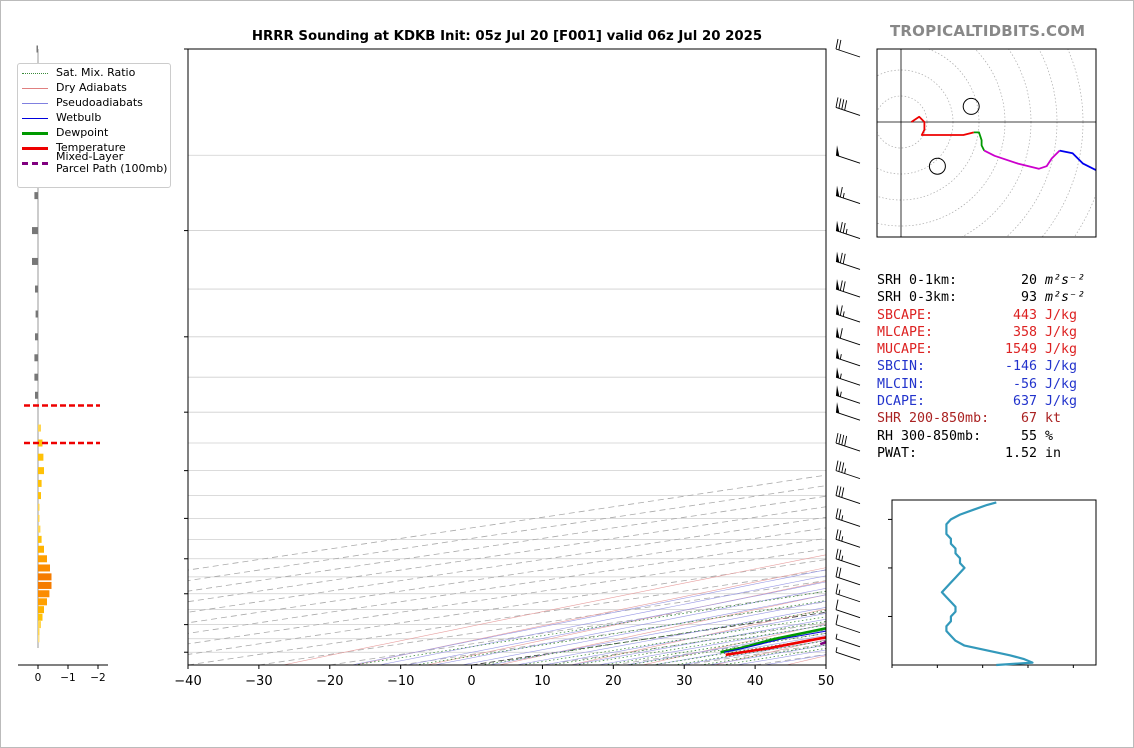 Image resolution: width=1134 pixels, height=748 pixels. I want to click on index-value: 637, so click(1024, 402).